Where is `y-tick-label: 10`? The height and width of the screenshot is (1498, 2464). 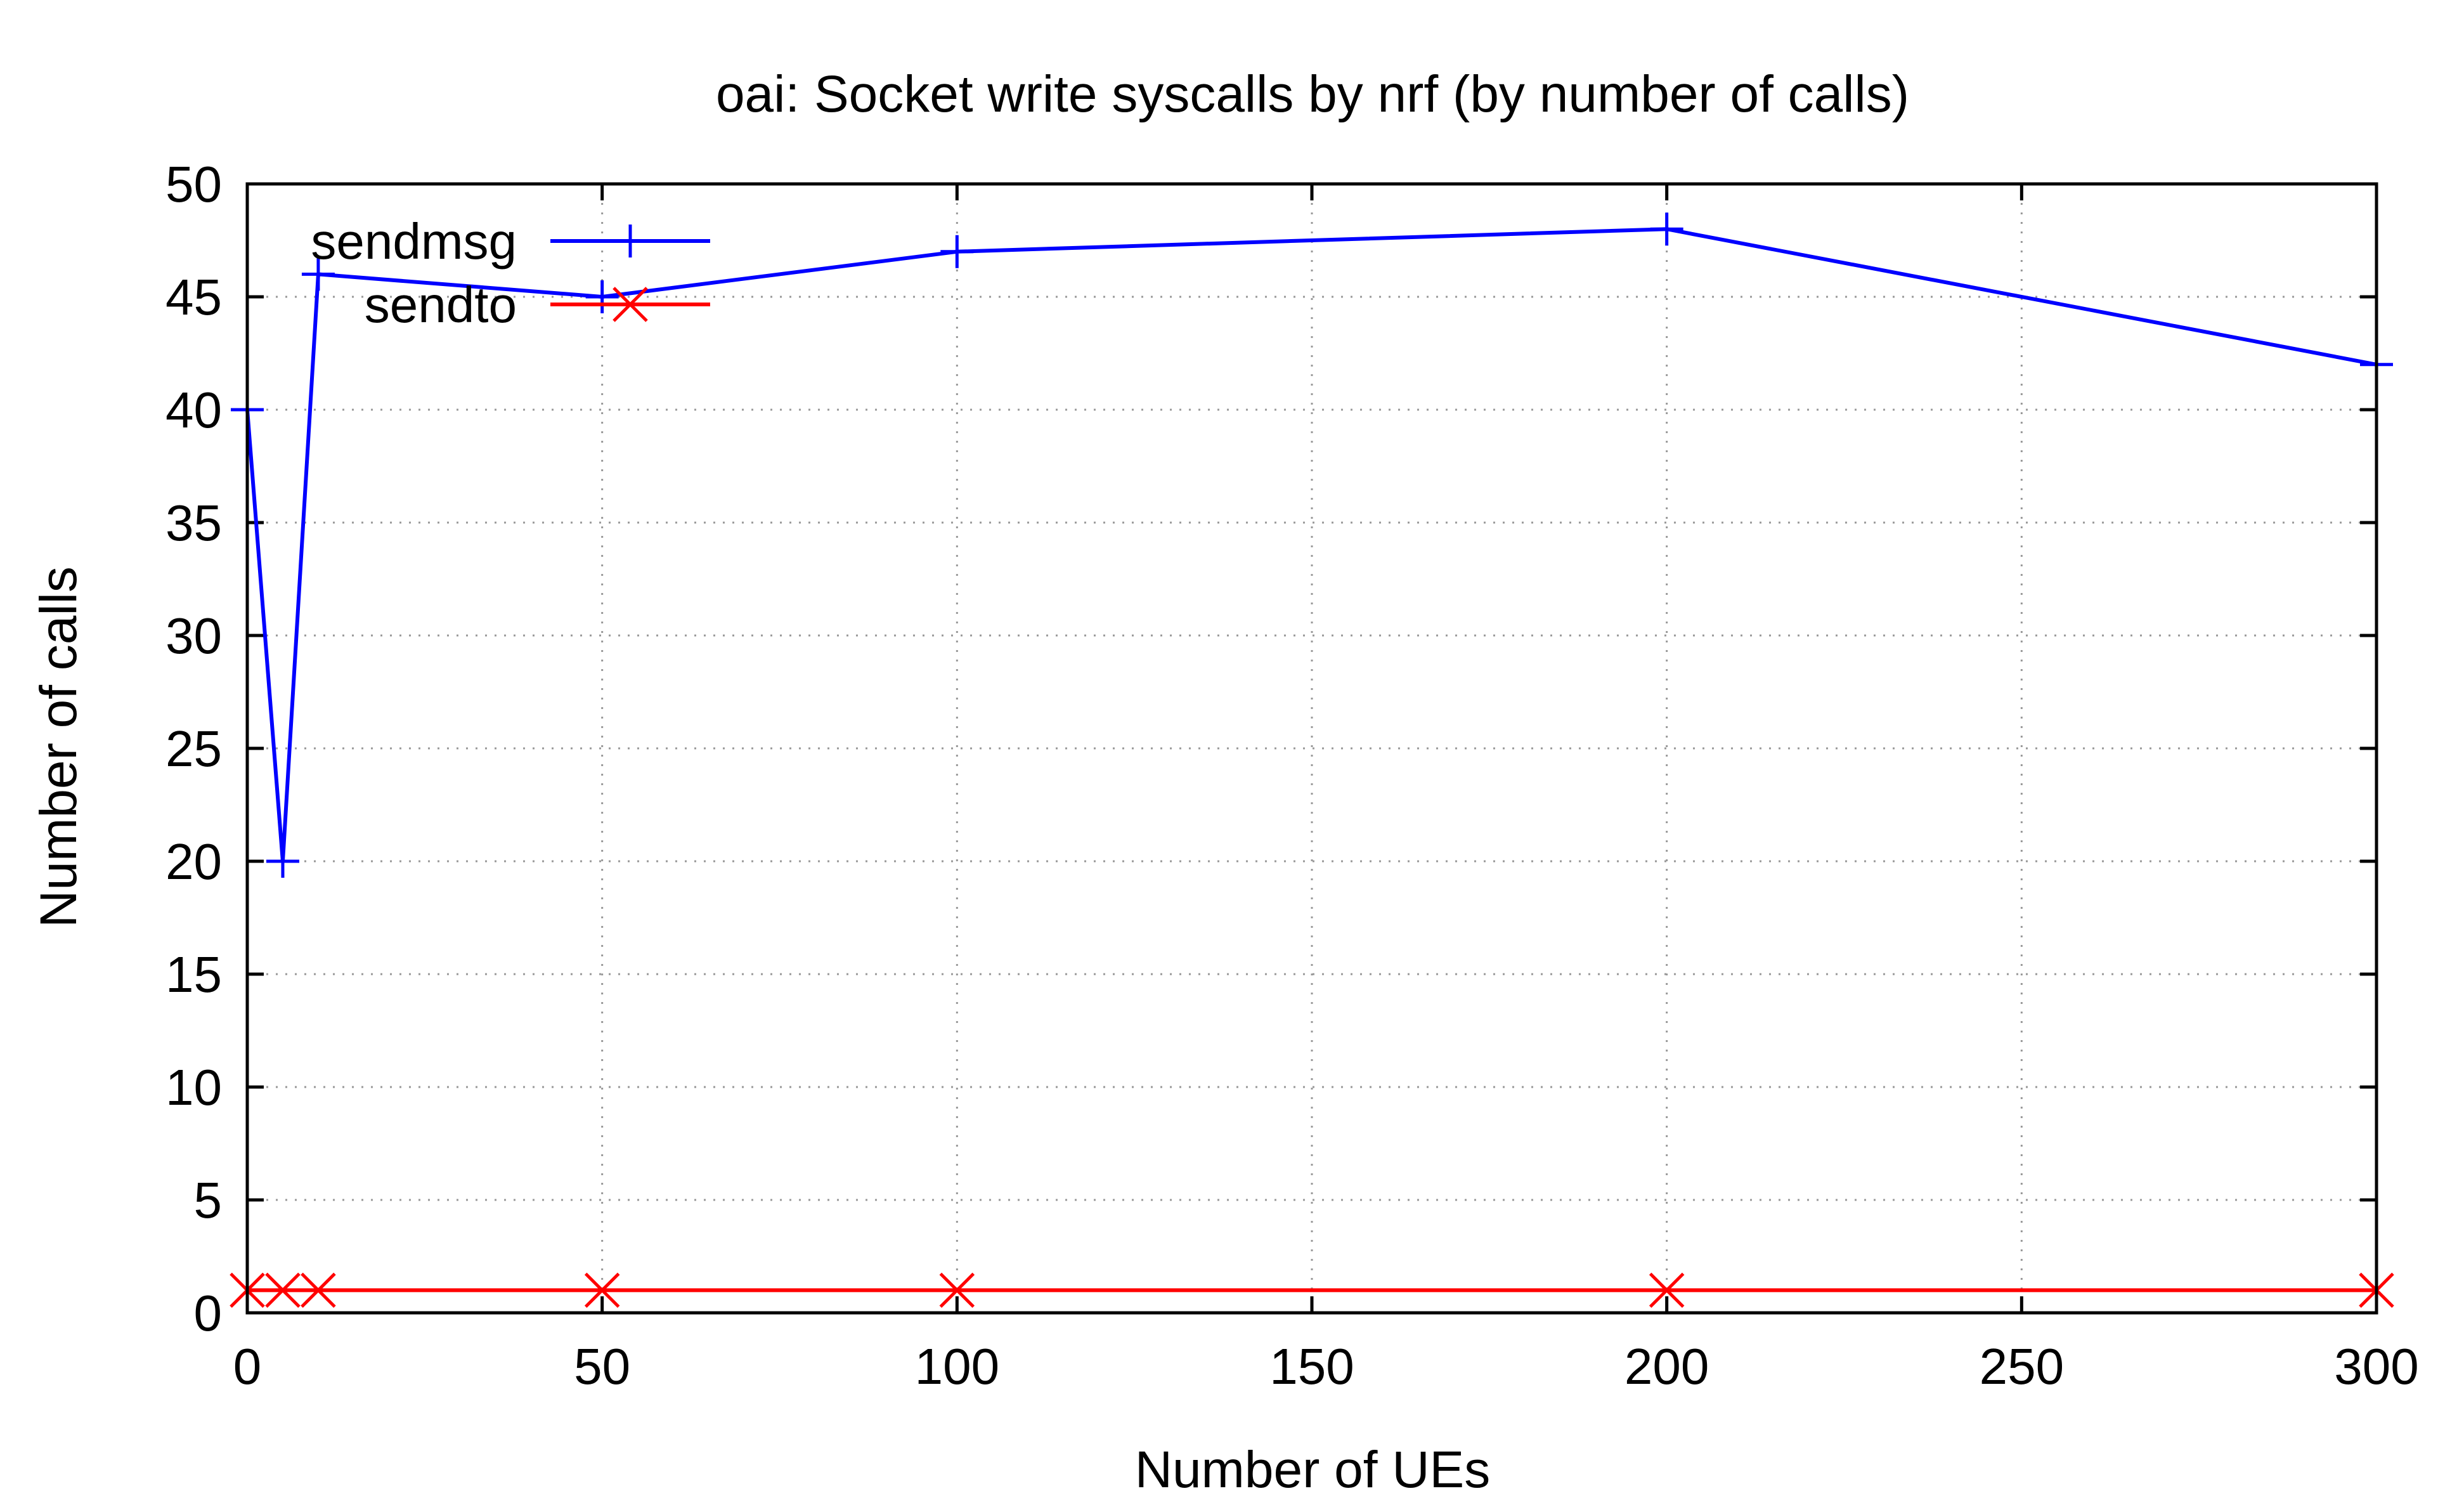
y-tick-label: 10 is located at coordinates (193, 1087).